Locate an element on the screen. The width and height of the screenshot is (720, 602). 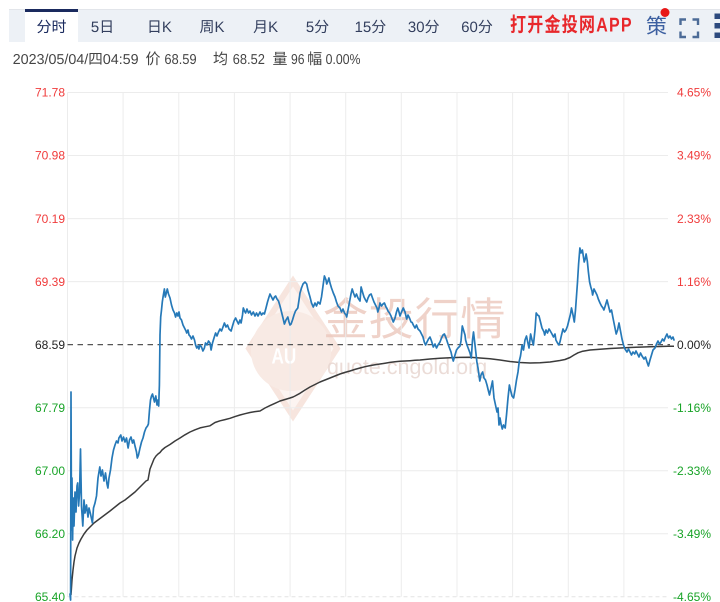
svg-text: 70.98 is located at coordinates (50, 156).